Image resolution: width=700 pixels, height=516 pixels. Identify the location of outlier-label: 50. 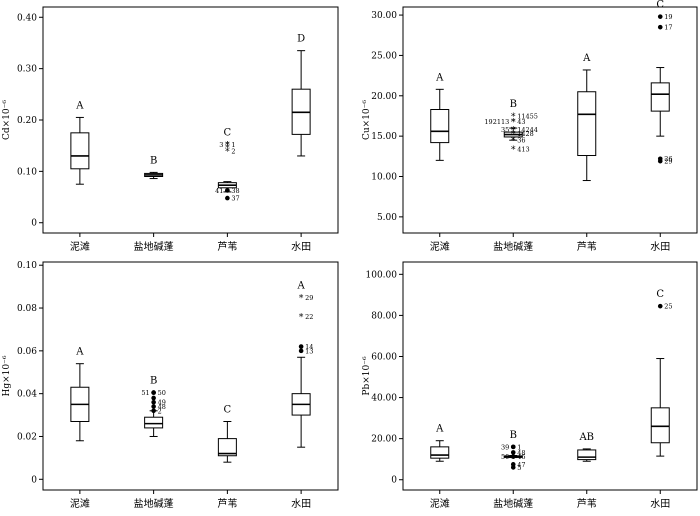
(162, 393).